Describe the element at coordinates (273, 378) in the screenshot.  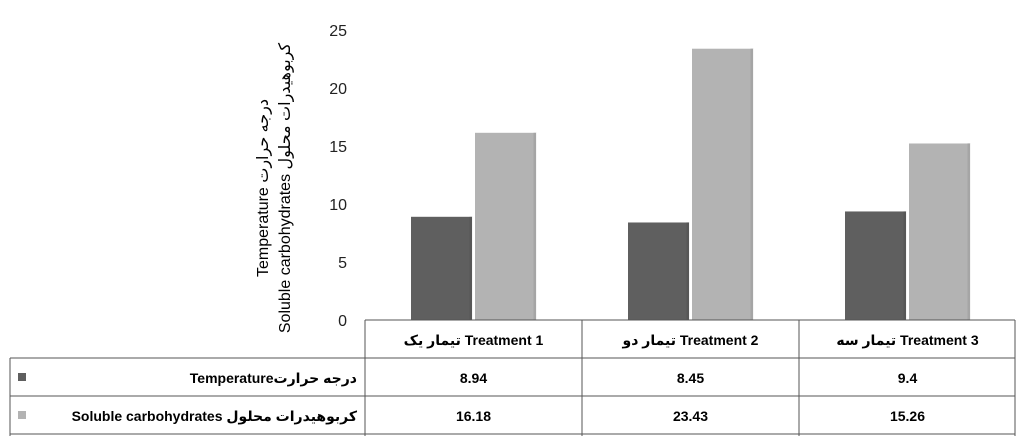
I see `series-label: Temperatureدرجه حرارت` at that location.